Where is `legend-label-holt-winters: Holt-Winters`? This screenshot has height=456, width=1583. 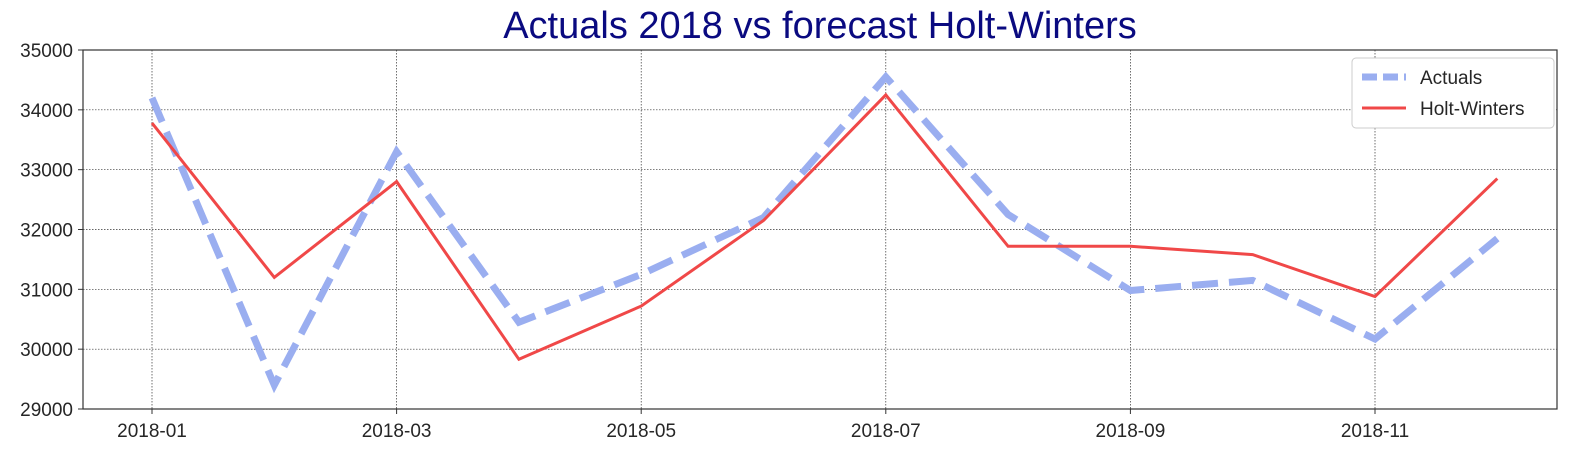
legend-label-holt-winters: Holt-Winters is located at coordinates (1472, 109).